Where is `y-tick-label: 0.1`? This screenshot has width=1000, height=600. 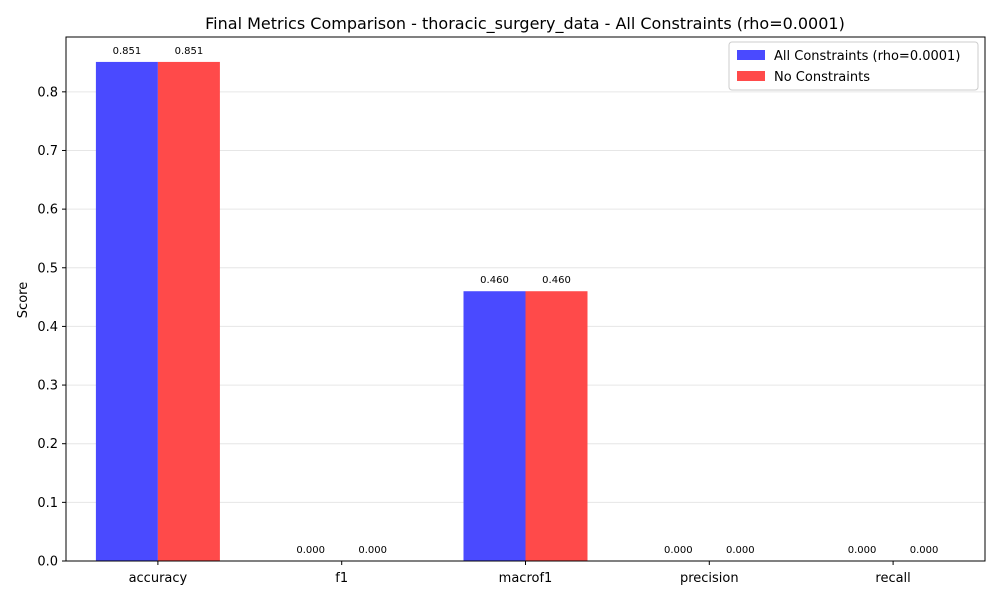 y-tick-label: 0.1 is located at coordinates (47, 503).